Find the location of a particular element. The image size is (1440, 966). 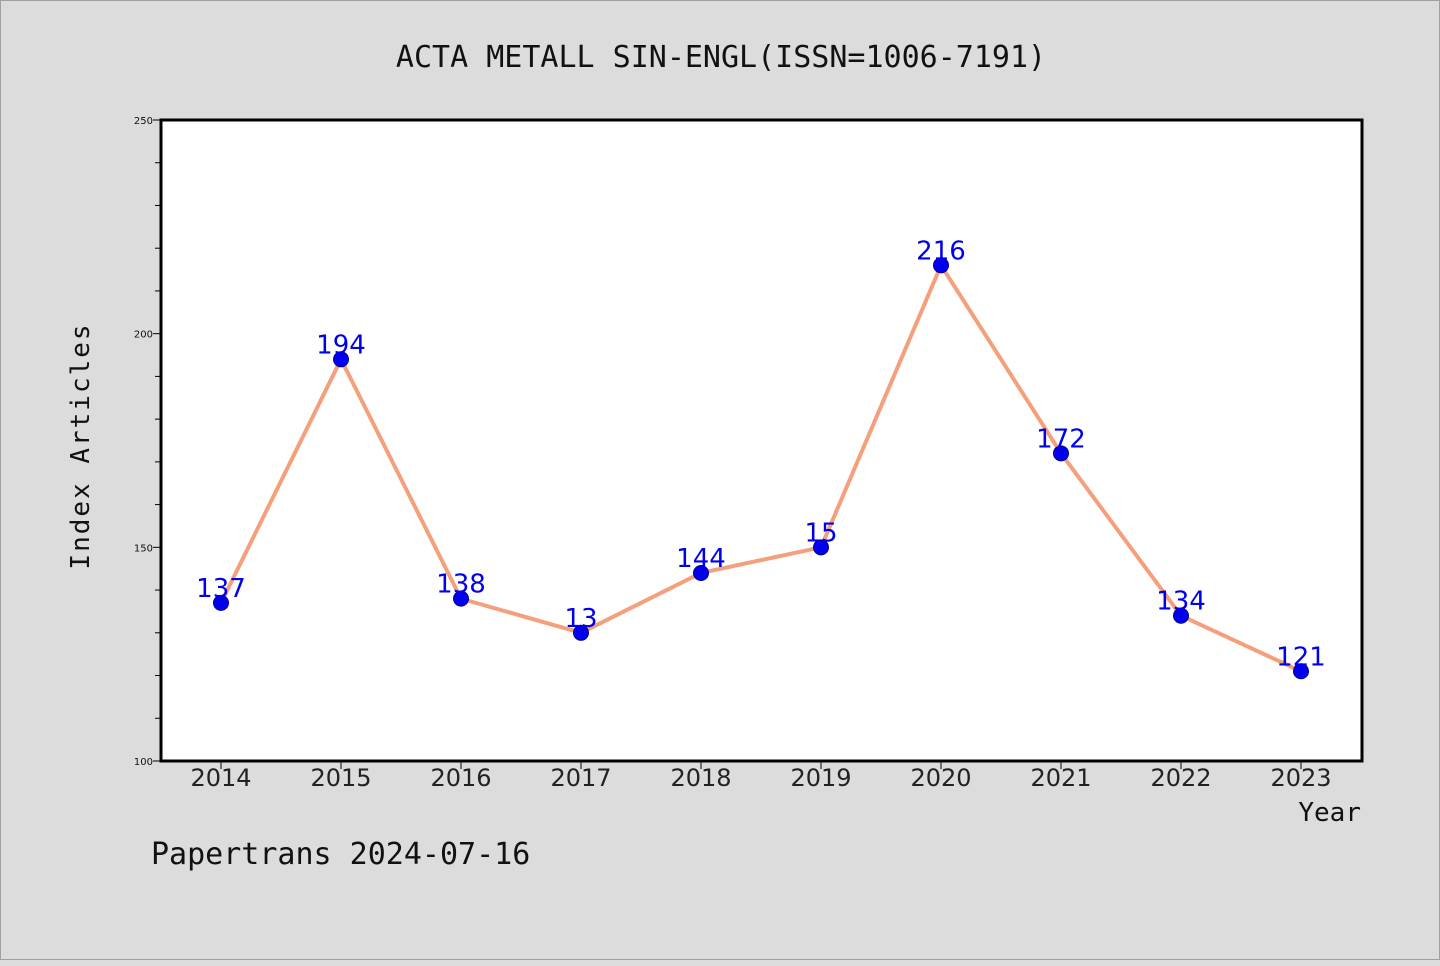

data-label: 138 is located at coordinates (461, 585).